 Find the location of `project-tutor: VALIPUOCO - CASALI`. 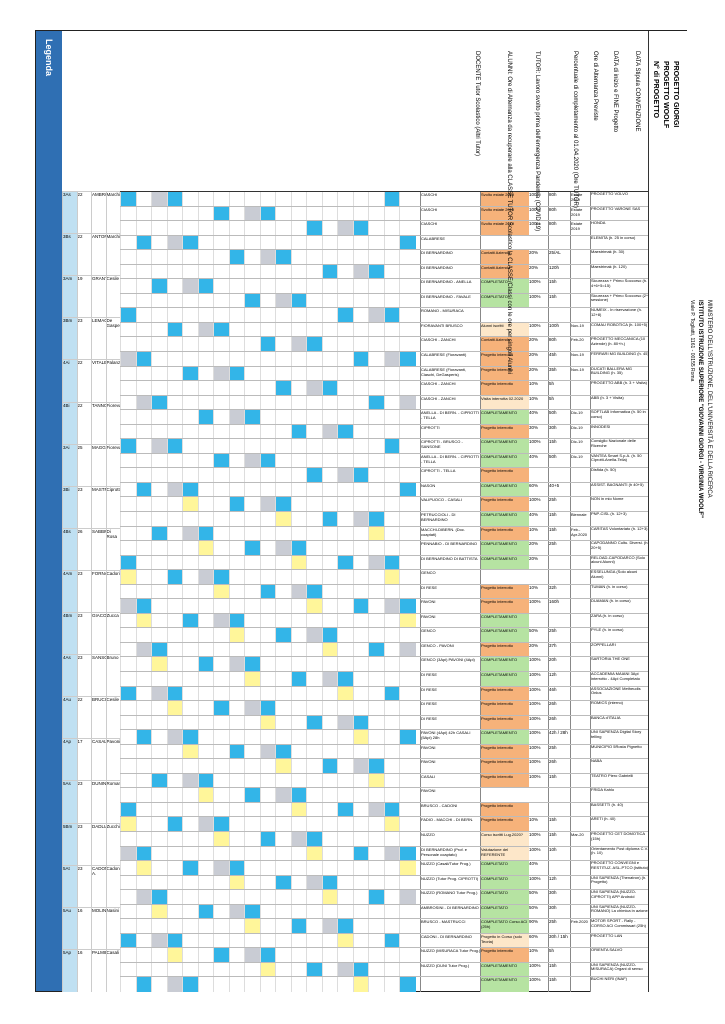

project-tutor: VALIPUOCO - CASALI is located at coordinates (450, 504).